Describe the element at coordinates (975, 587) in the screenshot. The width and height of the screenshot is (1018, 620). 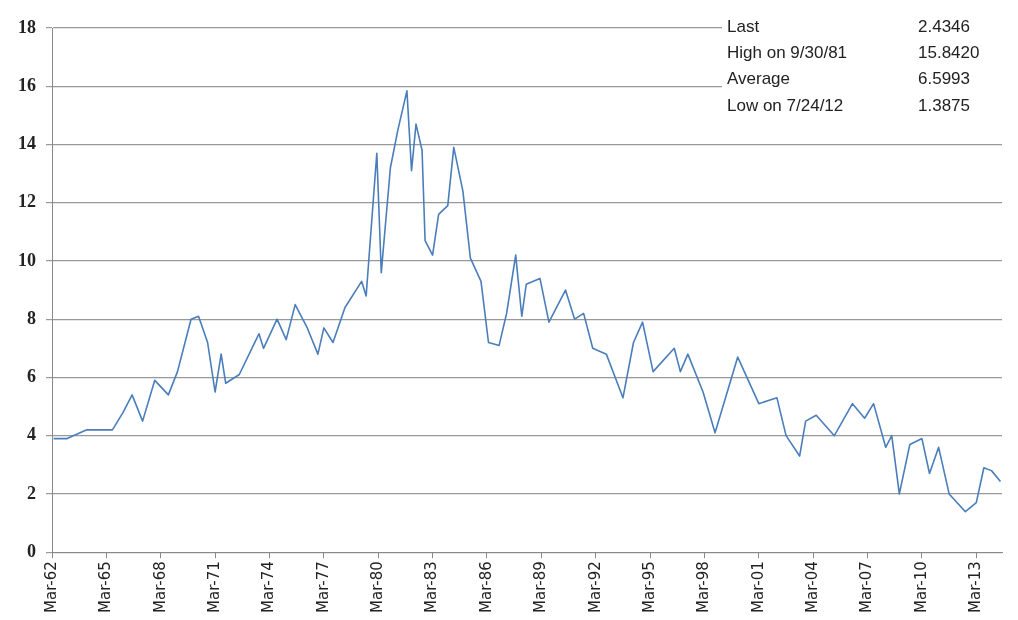
I see `x-tick-label: Mar-13` at that location.